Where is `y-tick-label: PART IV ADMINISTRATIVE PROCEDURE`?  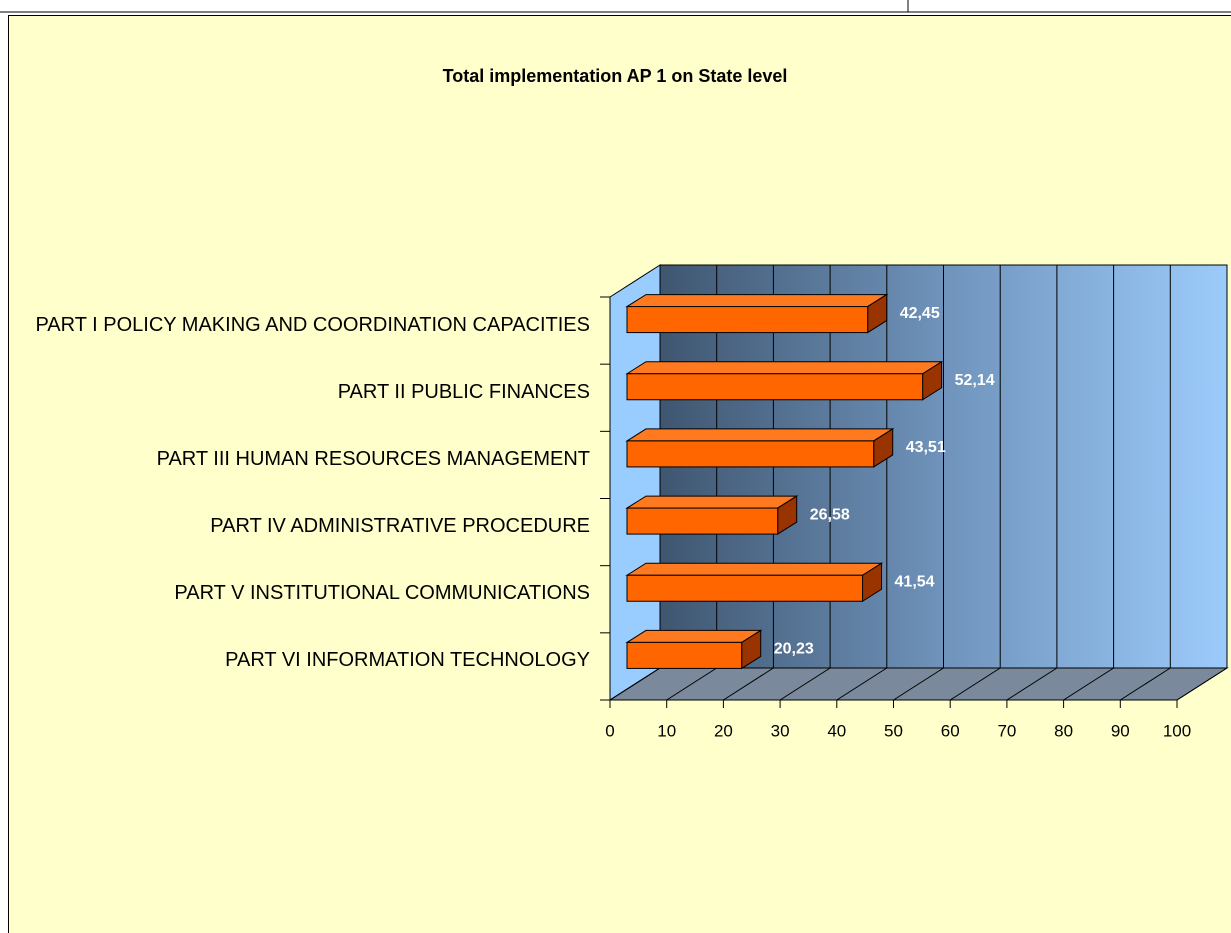 y-tick-label: PART IV ADMINISTRATIVE PROCEDURE is located at coordinates (300, 526).